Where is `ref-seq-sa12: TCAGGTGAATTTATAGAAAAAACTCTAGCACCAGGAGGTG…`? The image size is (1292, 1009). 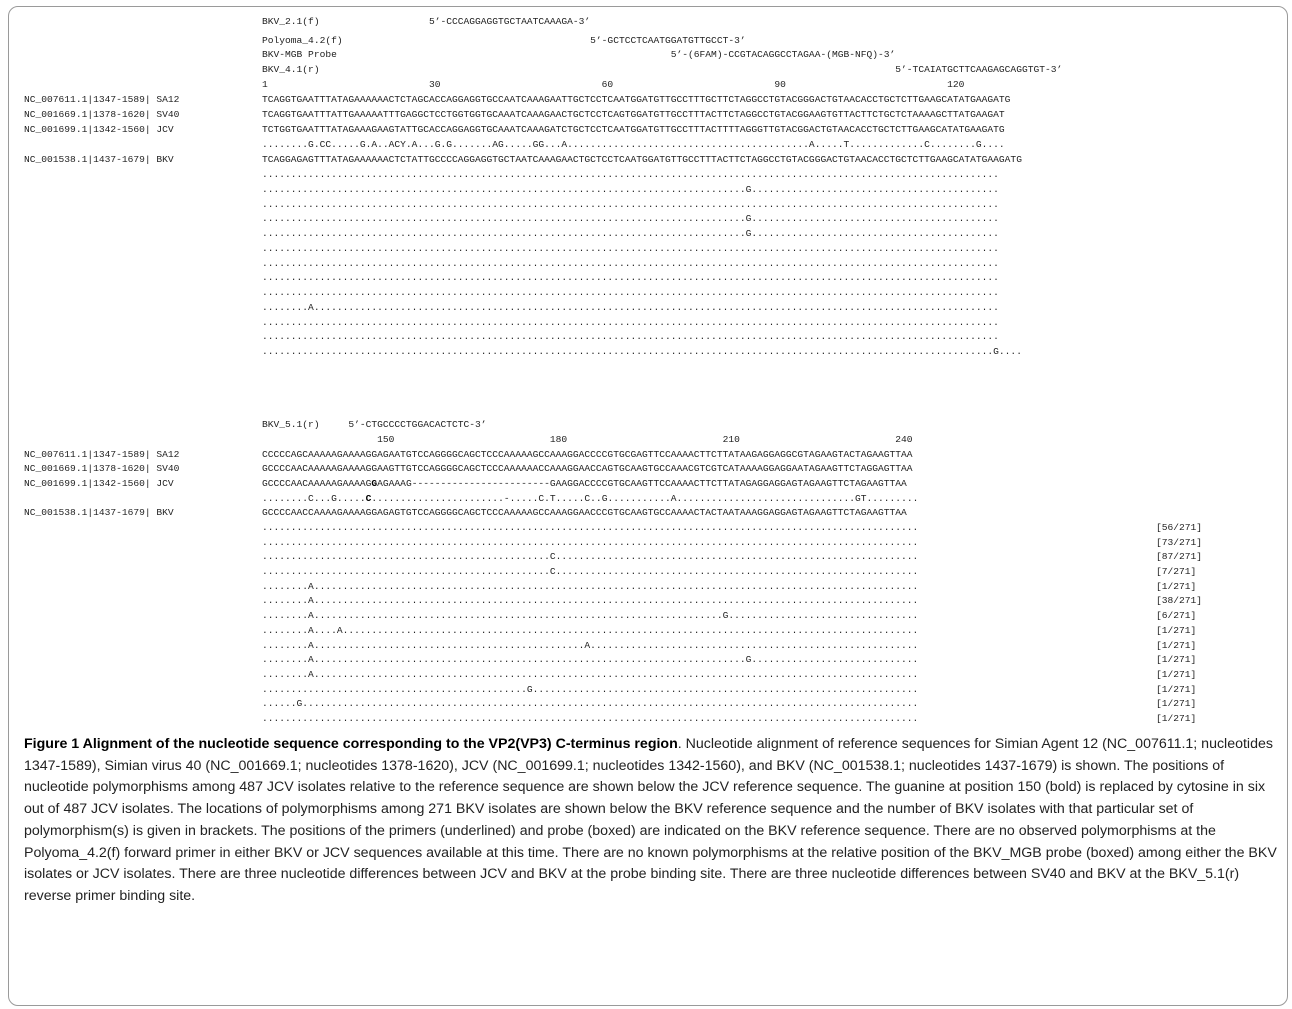
ref-seq-sa12: TCAGGTGAATTTATAGAAAAAACTCTAGCACCAGGAGGTG… is located at coordinates (636, 99).